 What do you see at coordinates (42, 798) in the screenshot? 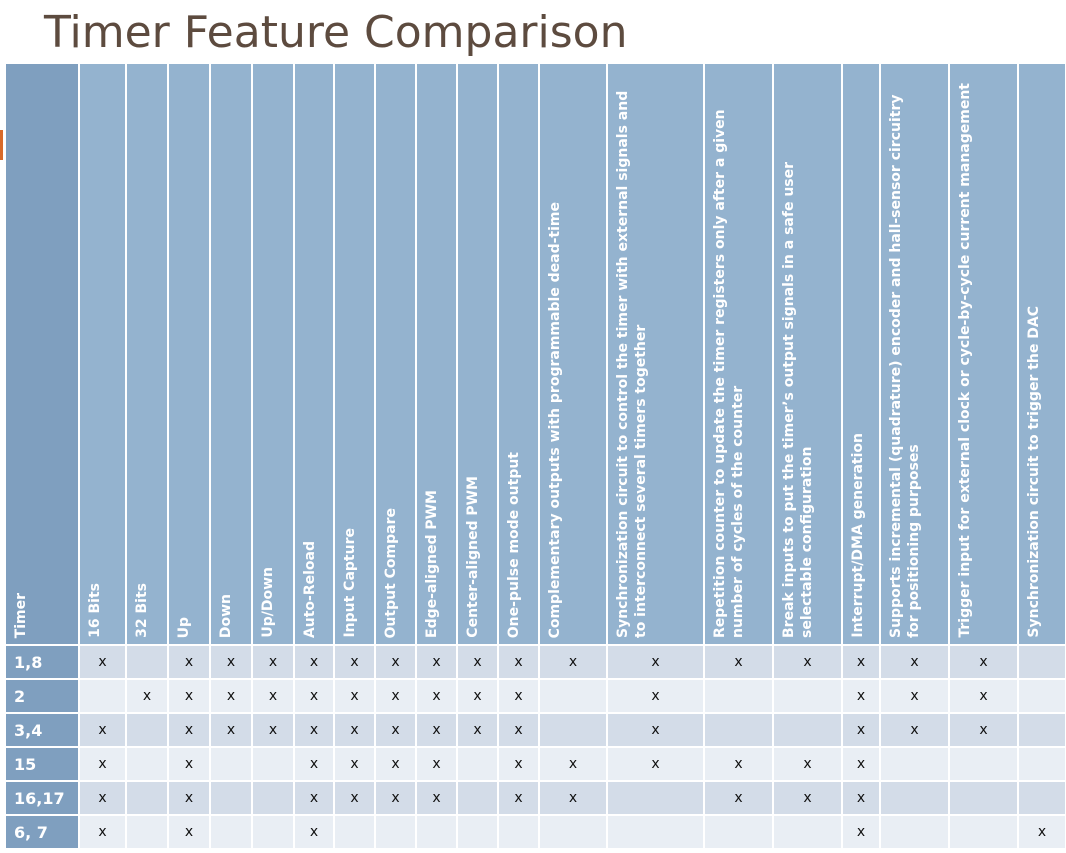
I see `timer-id-cell: 16,17` at bounding box center [42, 798].